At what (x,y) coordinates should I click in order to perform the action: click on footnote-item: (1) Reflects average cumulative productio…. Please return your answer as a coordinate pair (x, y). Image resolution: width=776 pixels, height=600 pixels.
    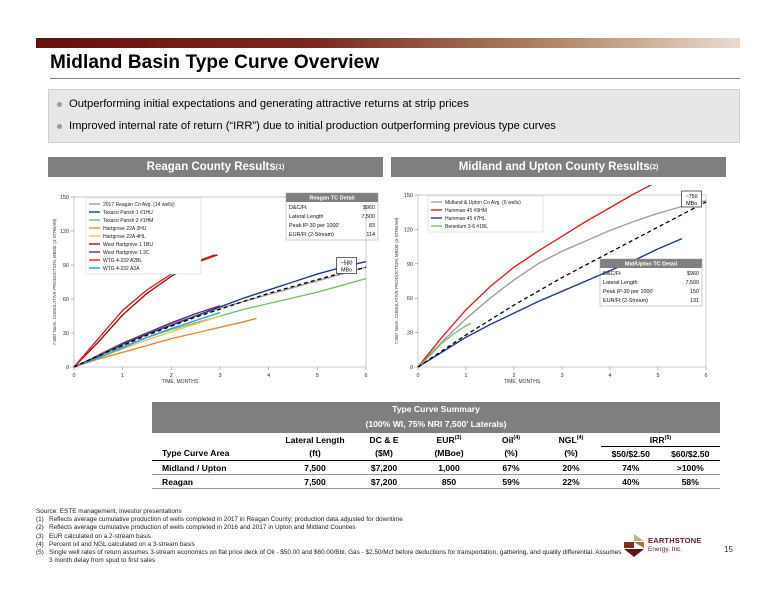
    Looking at the image, I should click on (331, 520).